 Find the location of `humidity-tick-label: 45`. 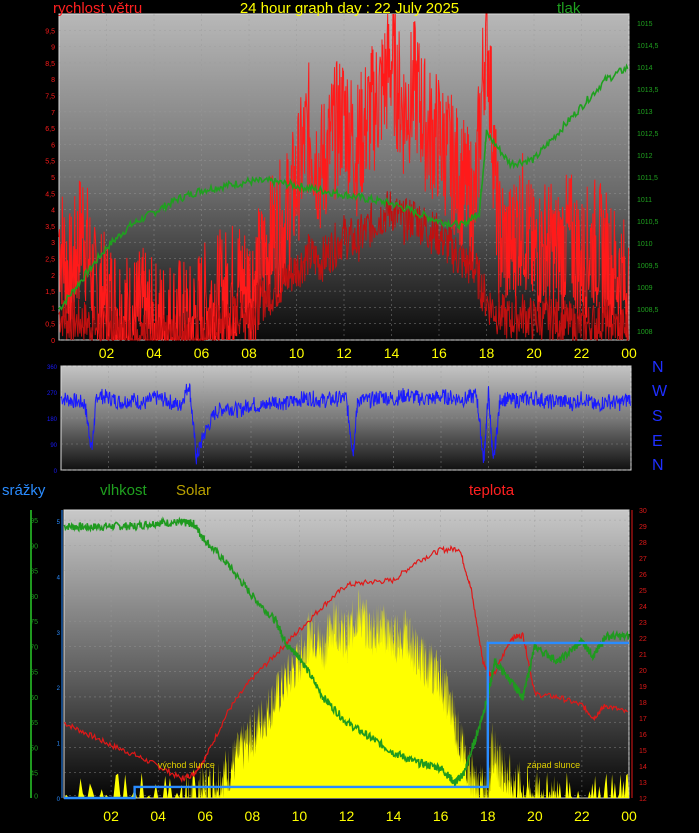

humidity-tick-label: 45 is located at coordinates (34, 774).